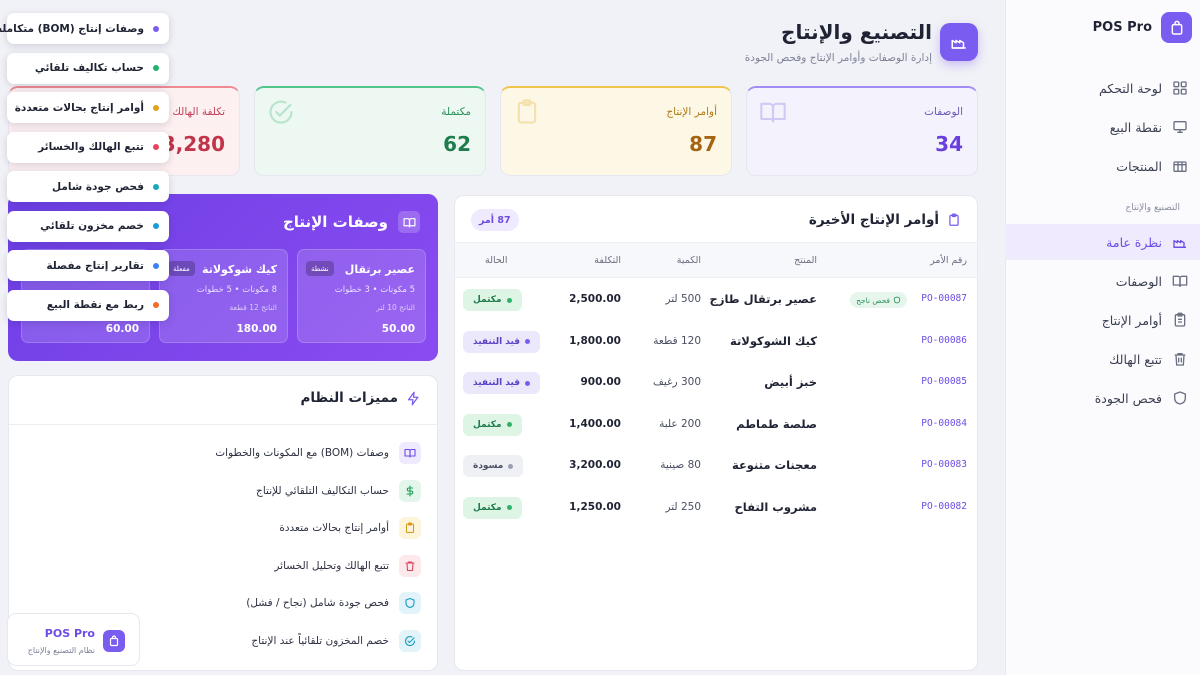 The image size is (1200, 675). What do you see at coordinates (317, 603) in the screenshot?
I see `feature-text: فحص جودة شامل (نجاح / فشل)` at bounding box center [317, 603].